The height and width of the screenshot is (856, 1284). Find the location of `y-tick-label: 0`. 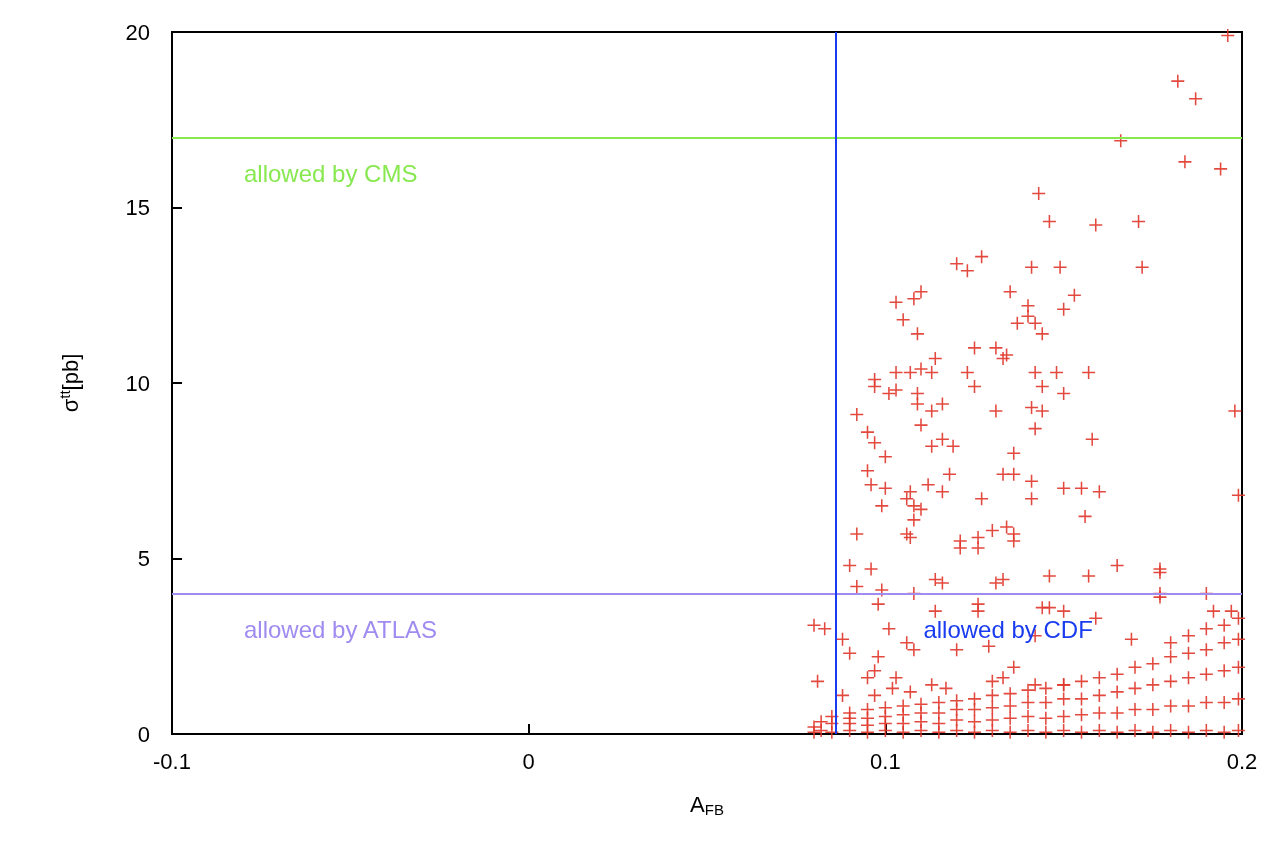

y-tick-label: 0 is located at coordinates (143, 734).